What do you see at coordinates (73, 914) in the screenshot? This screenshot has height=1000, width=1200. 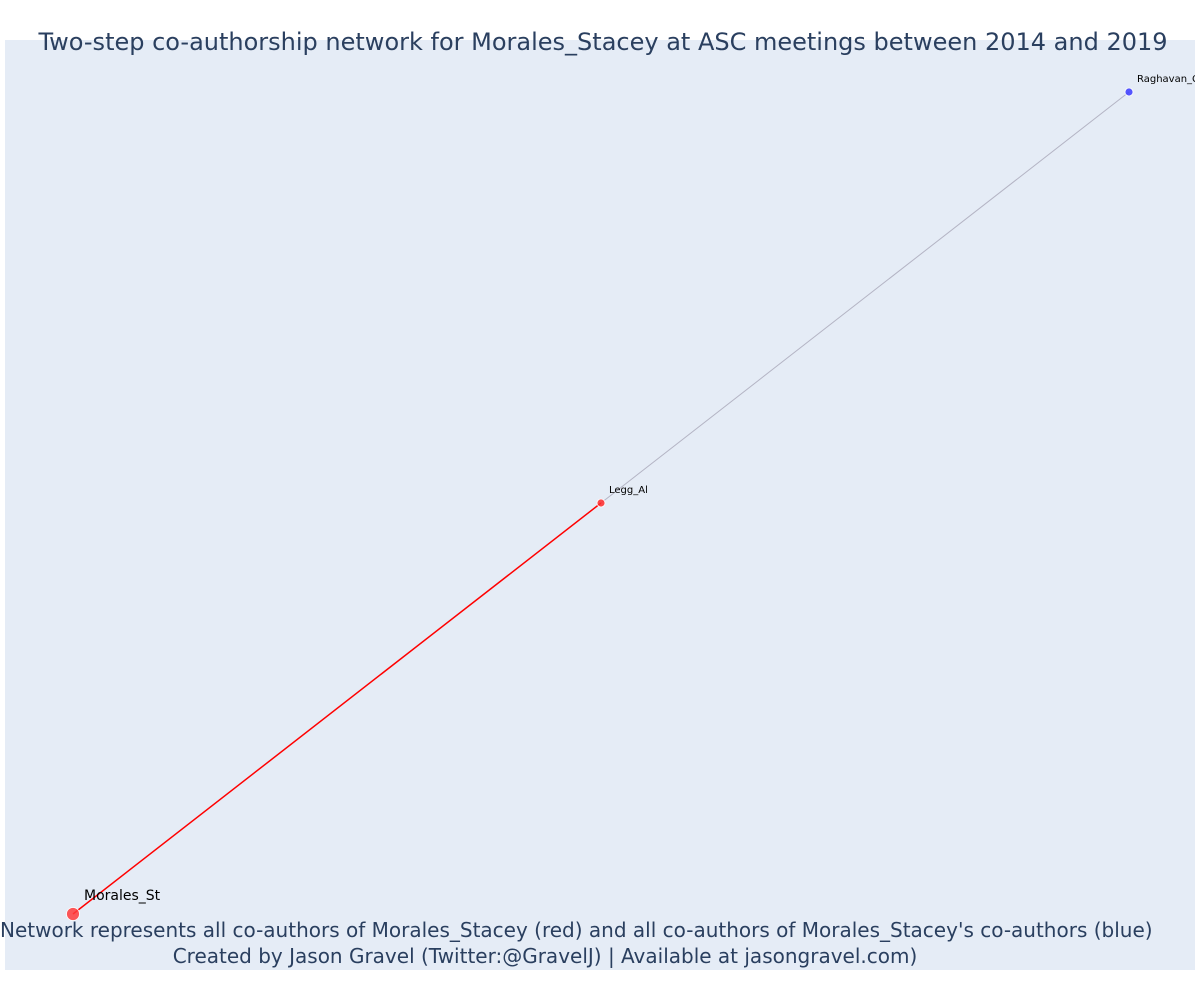 I see `network-node-morales-stacey` at bounding box center [73, 914].